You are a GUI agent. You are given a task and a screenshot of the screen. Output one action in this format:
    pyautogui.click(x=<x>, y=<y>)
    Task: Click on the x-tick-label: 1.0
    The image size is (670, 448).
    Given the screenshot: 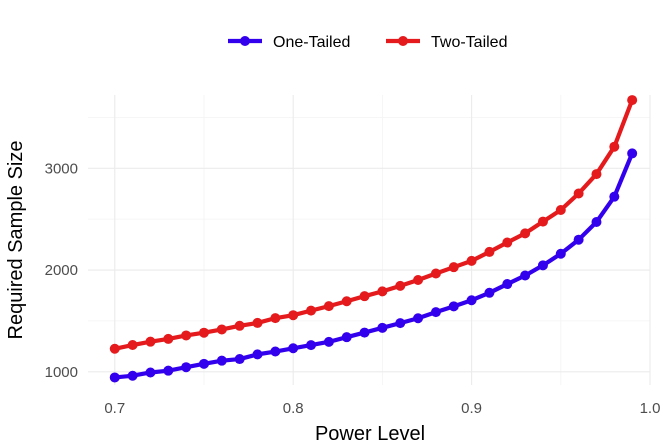 What is the action you would take?
    pyautogui.click(x=650, y=408)
    